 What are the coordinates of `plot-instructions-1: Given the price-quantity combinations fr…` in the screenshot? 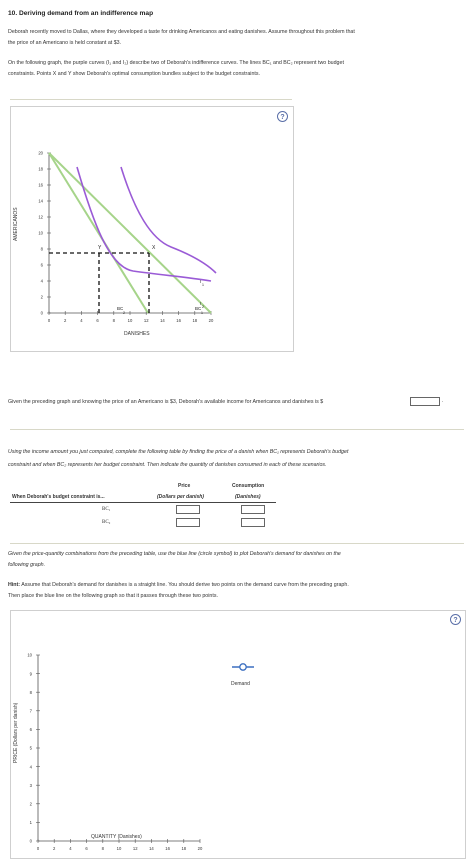 It's located at (174, 554).